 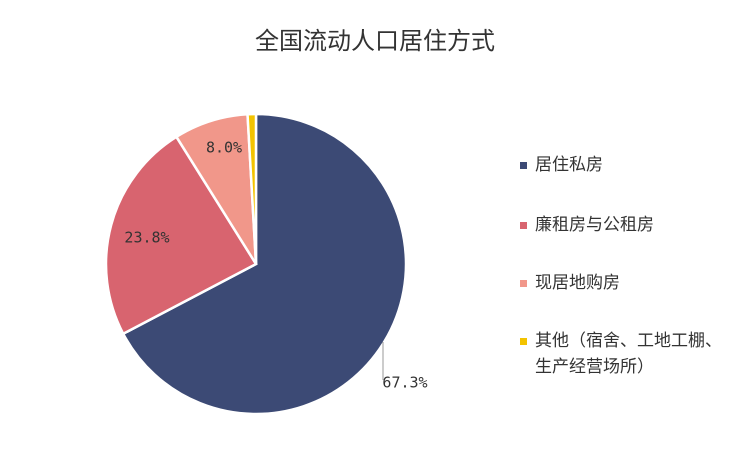 What do you see at coordinates (577, 283) in the screenshot?
I see `legend-label: 现居地购房` at bounding box center [577, 283].